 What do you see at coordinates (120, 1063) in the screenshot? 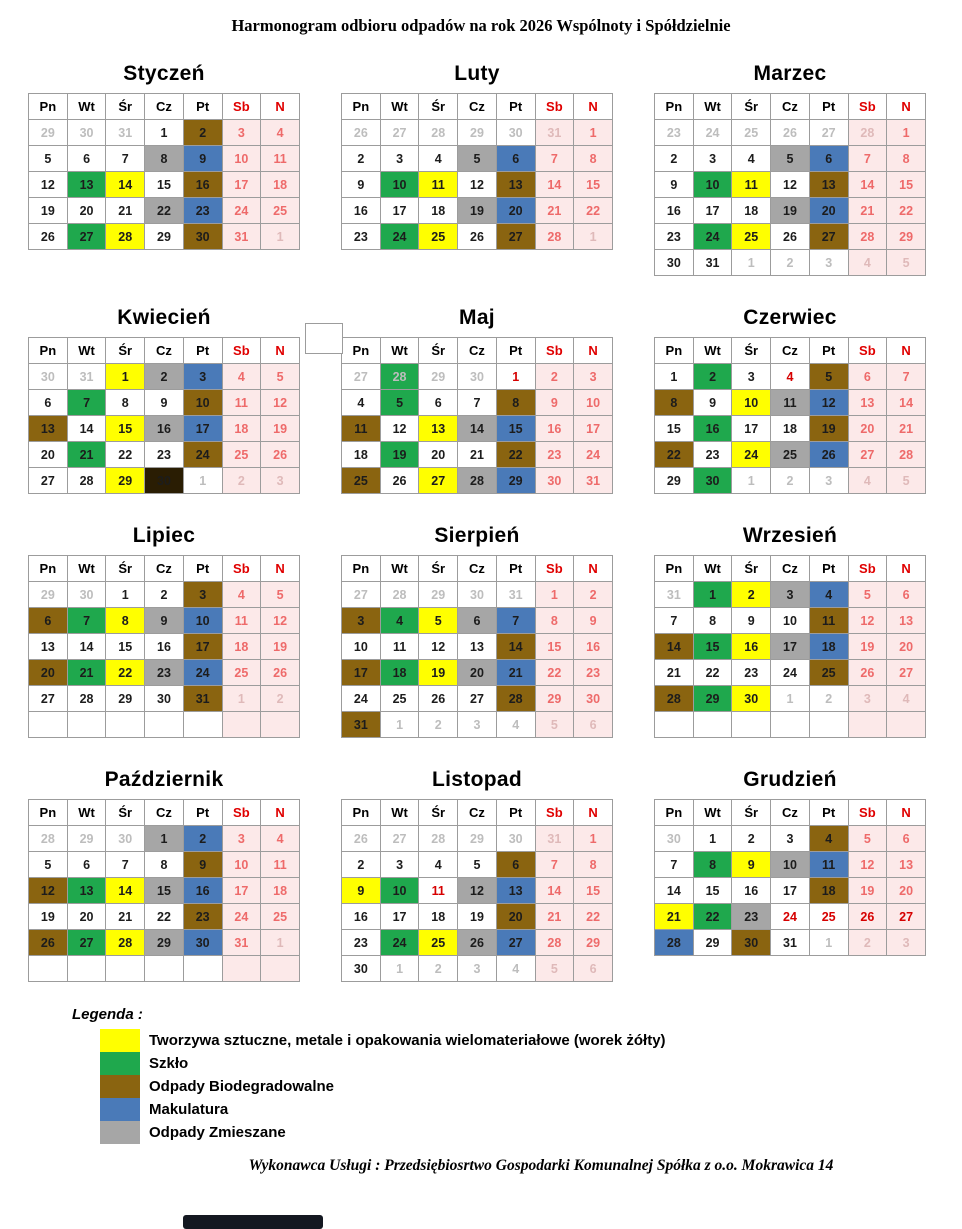
I see `legend-swatch-green` at bounding box center [120, 1063].